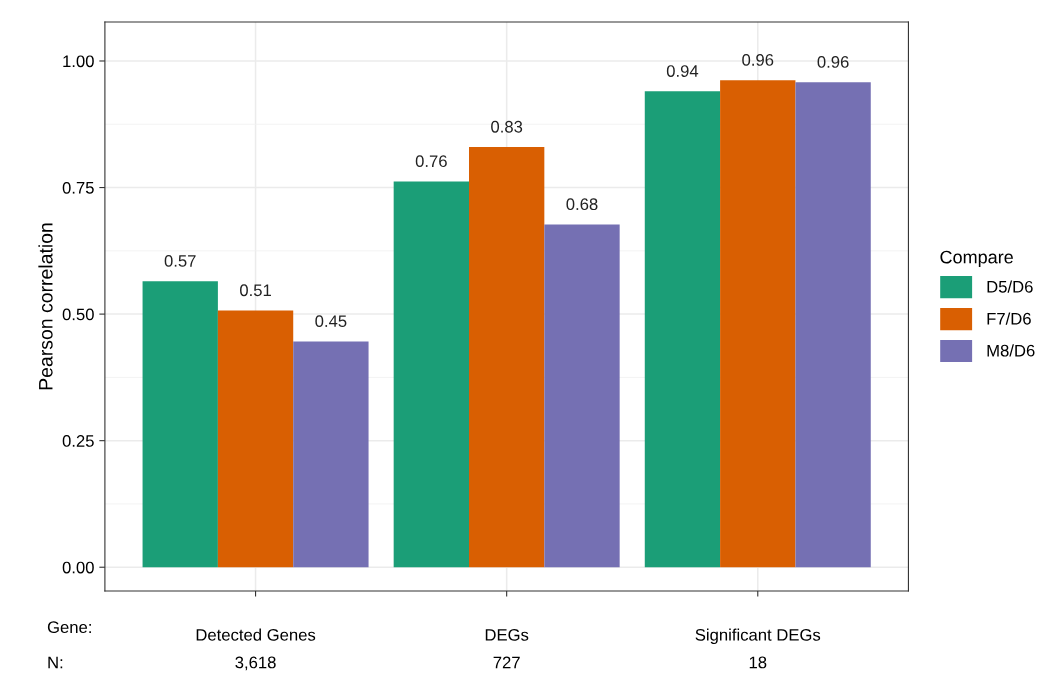 The height and width of the screenshot is (677, 1049). What do you see at coordinates (78, 567) in the screenshot?
I see `y-tick-label: 0.00` at bounding box center [78, 567].